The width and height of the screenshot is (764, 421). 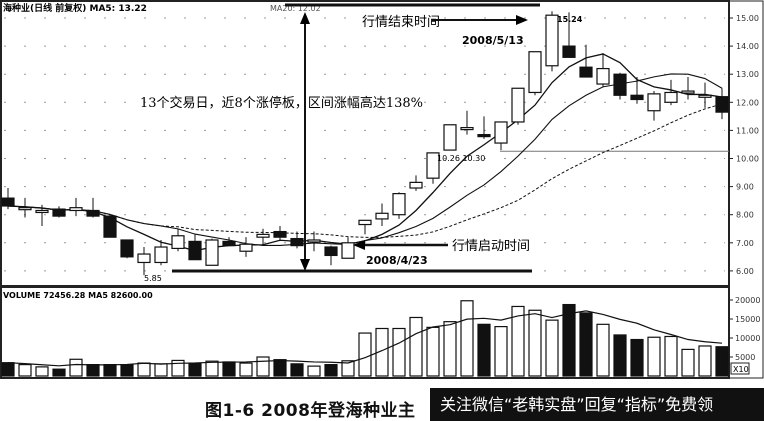 What do you see at coordinates (747, 46) in the screenshot?
I see `price-tick-label: 14.00` at bounding box center [747, 46].